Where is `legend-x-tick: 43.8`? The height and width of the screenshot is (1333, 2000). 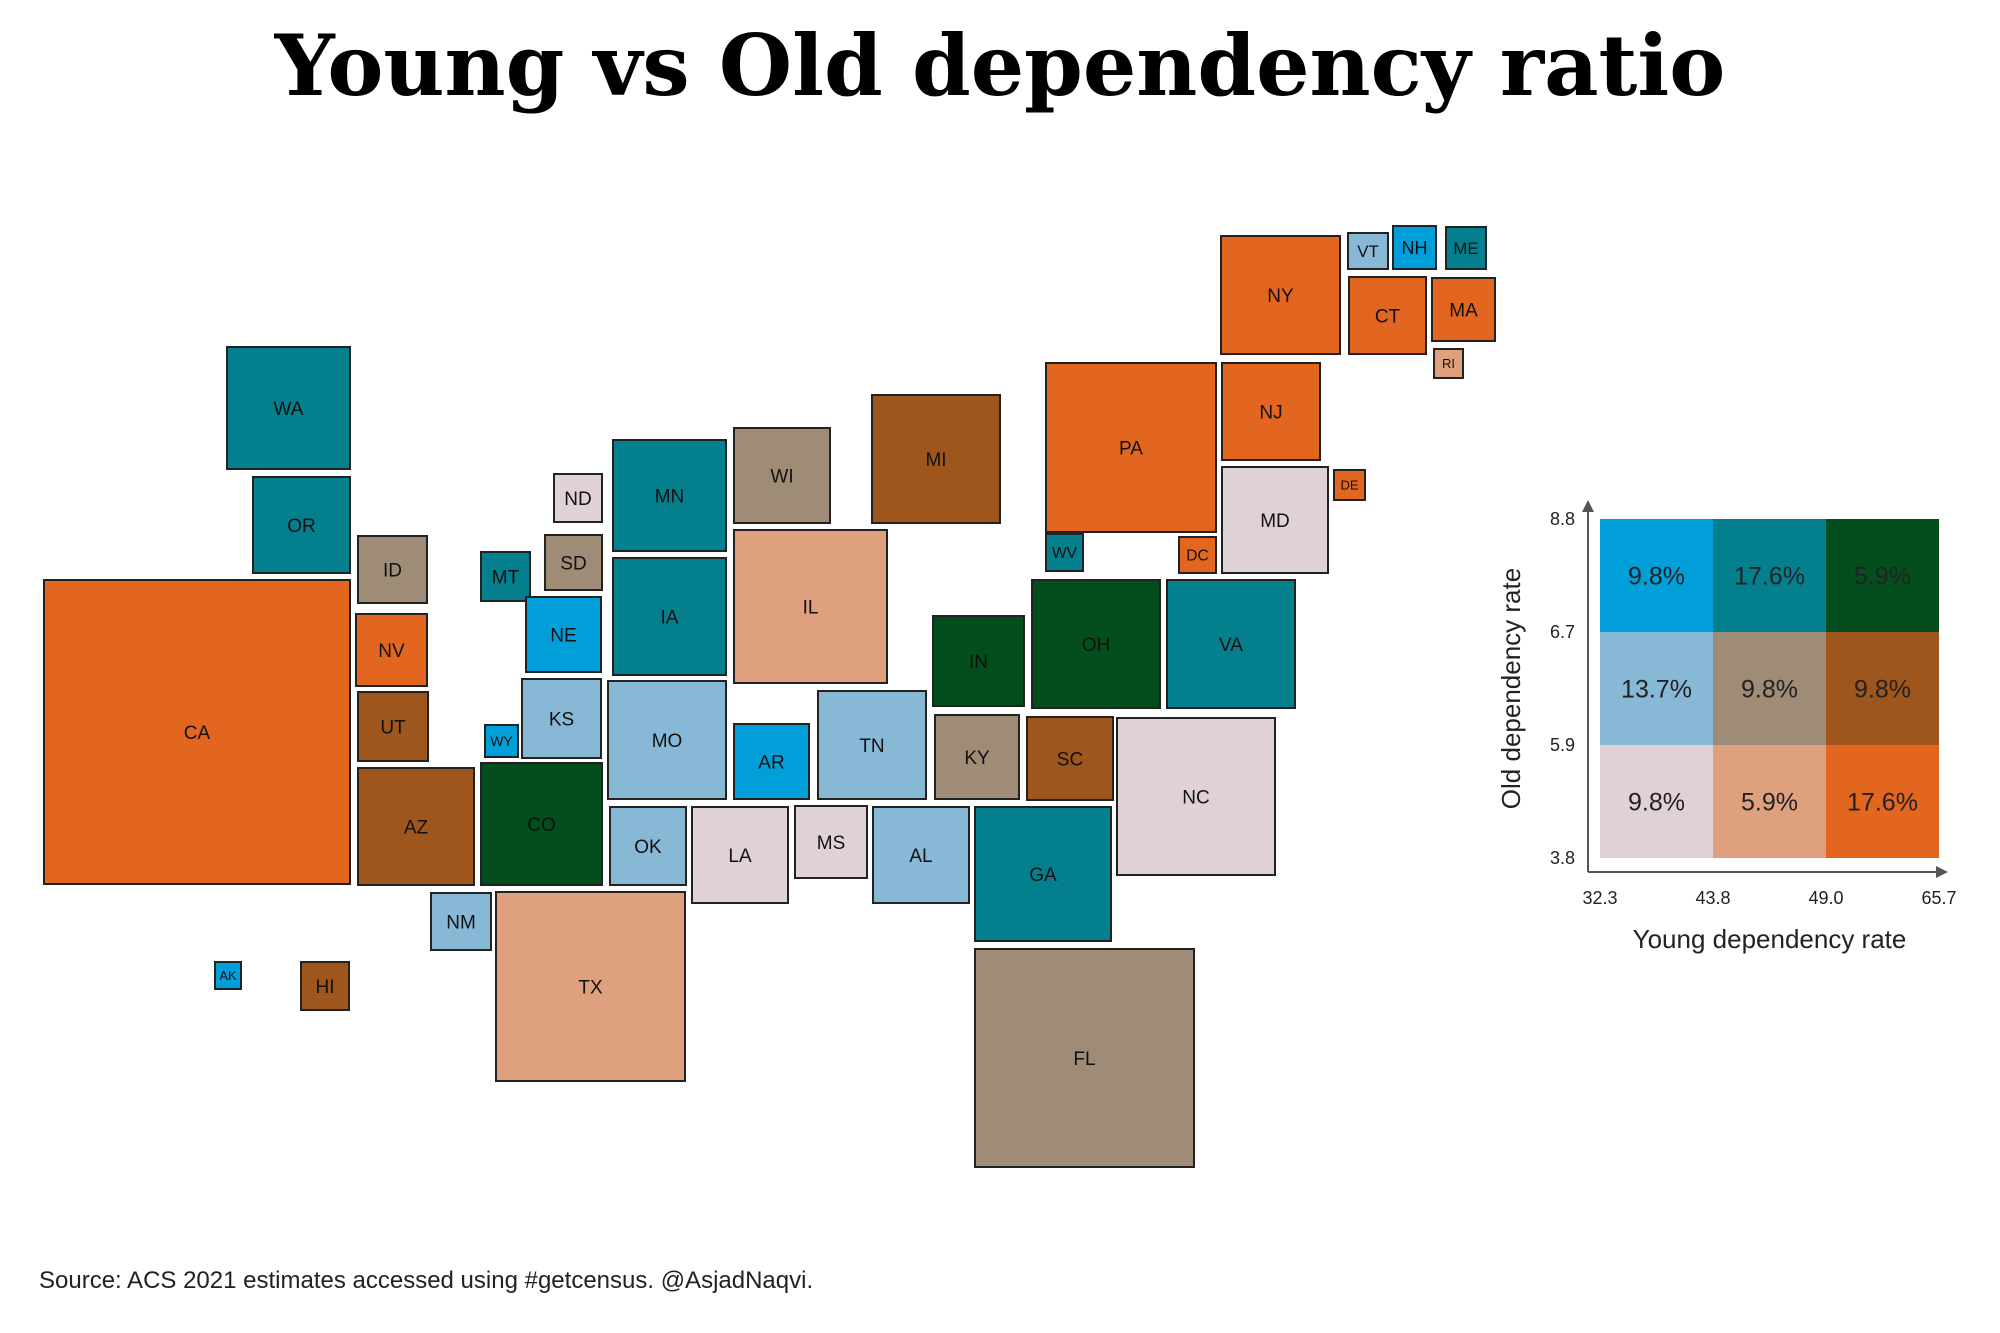 legend-x-tick: 43.8 is located at coordinates (1712, 898).